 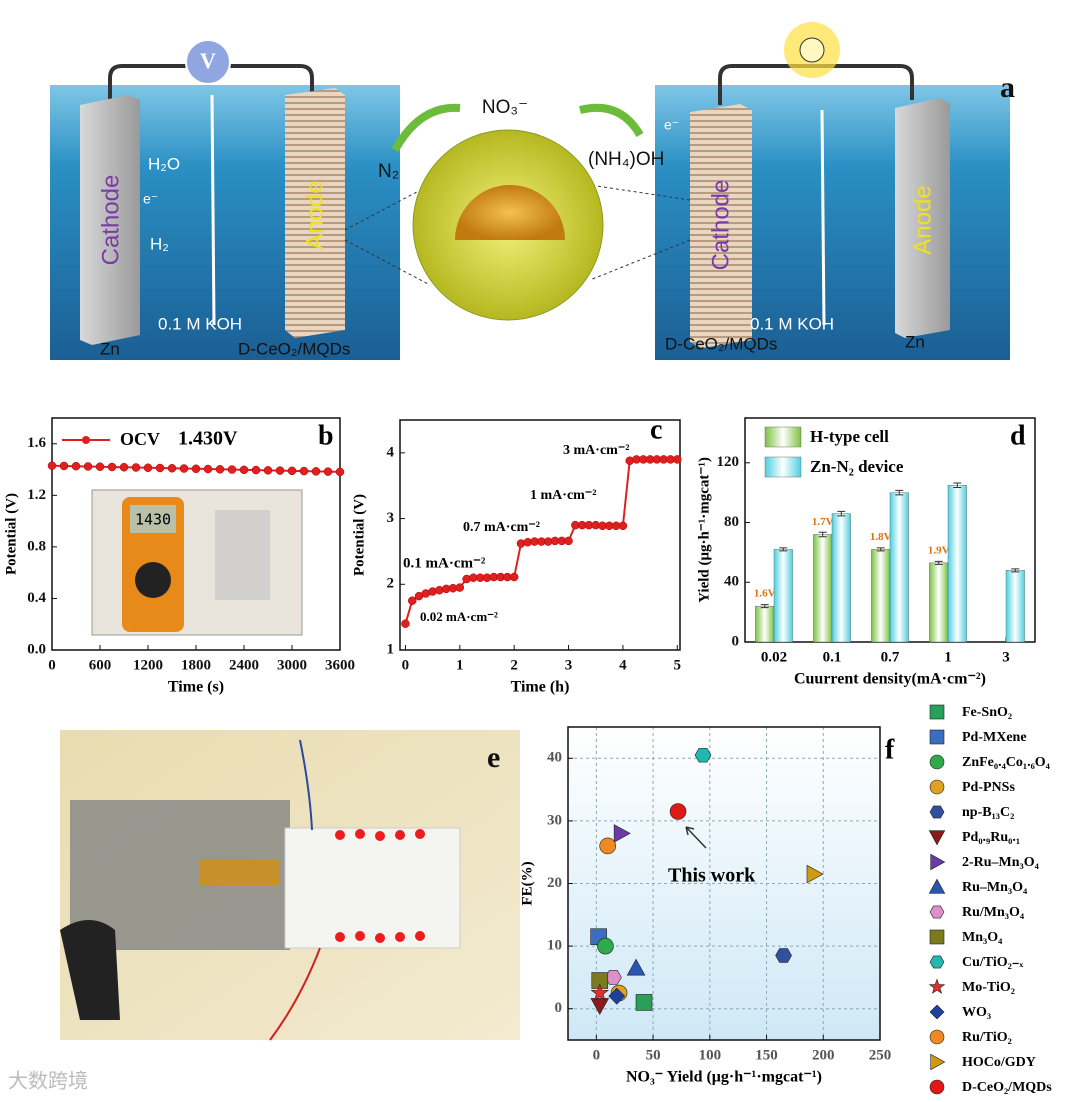 I want to click on voltmeter-label: V, so click(x=208, y=60).